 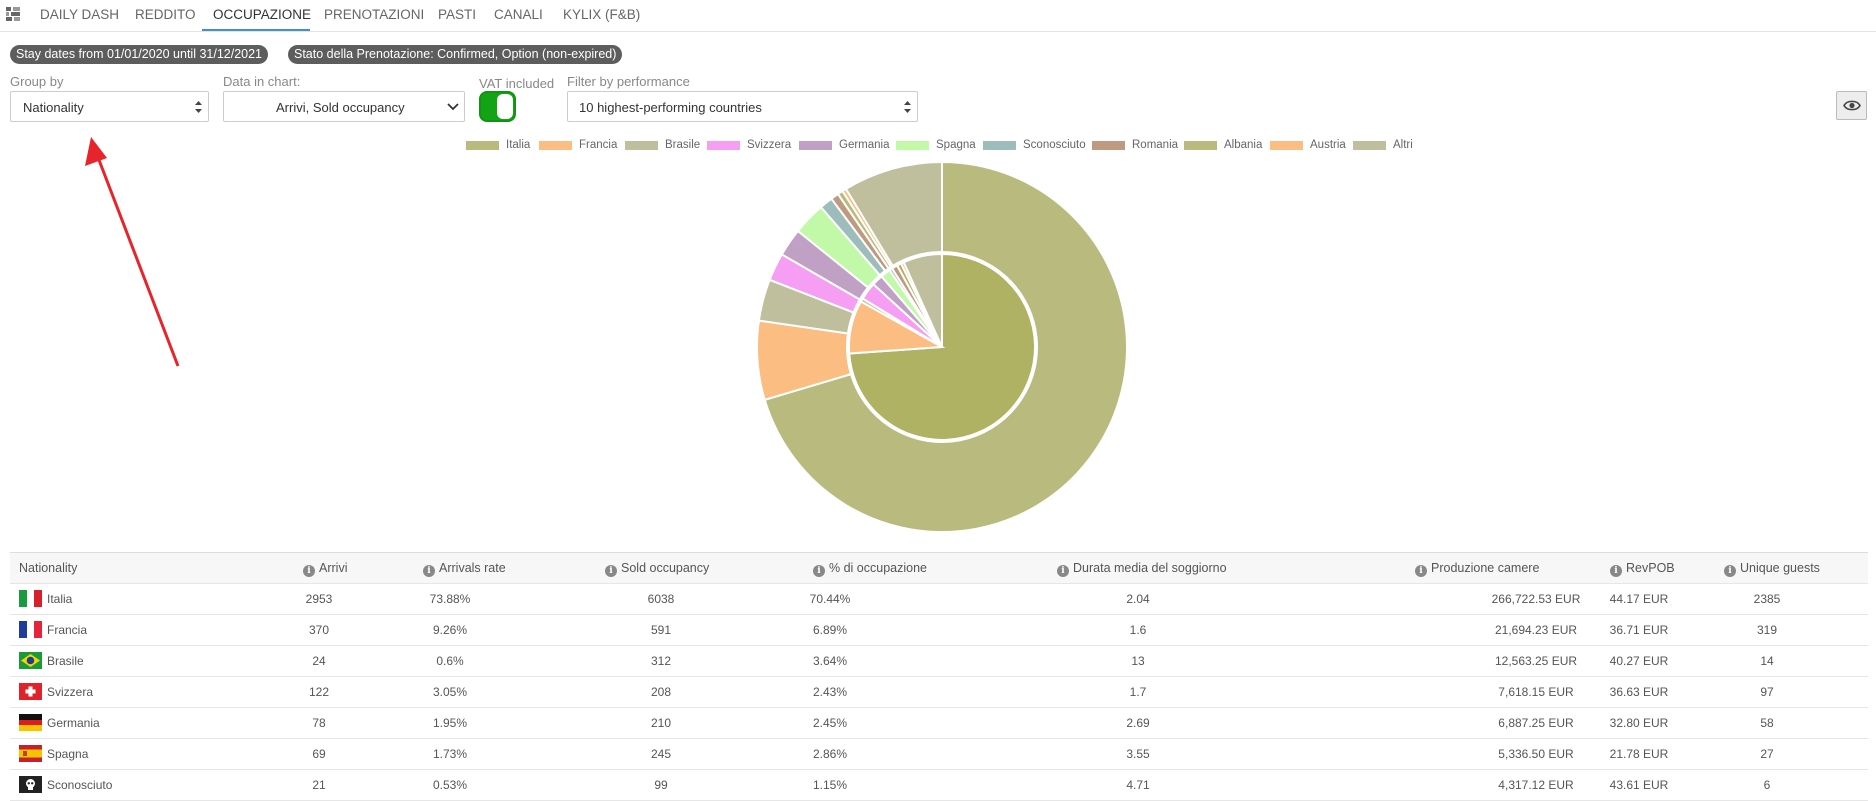 I want to click on table-cell: 14, so click(x=1767, y=661).